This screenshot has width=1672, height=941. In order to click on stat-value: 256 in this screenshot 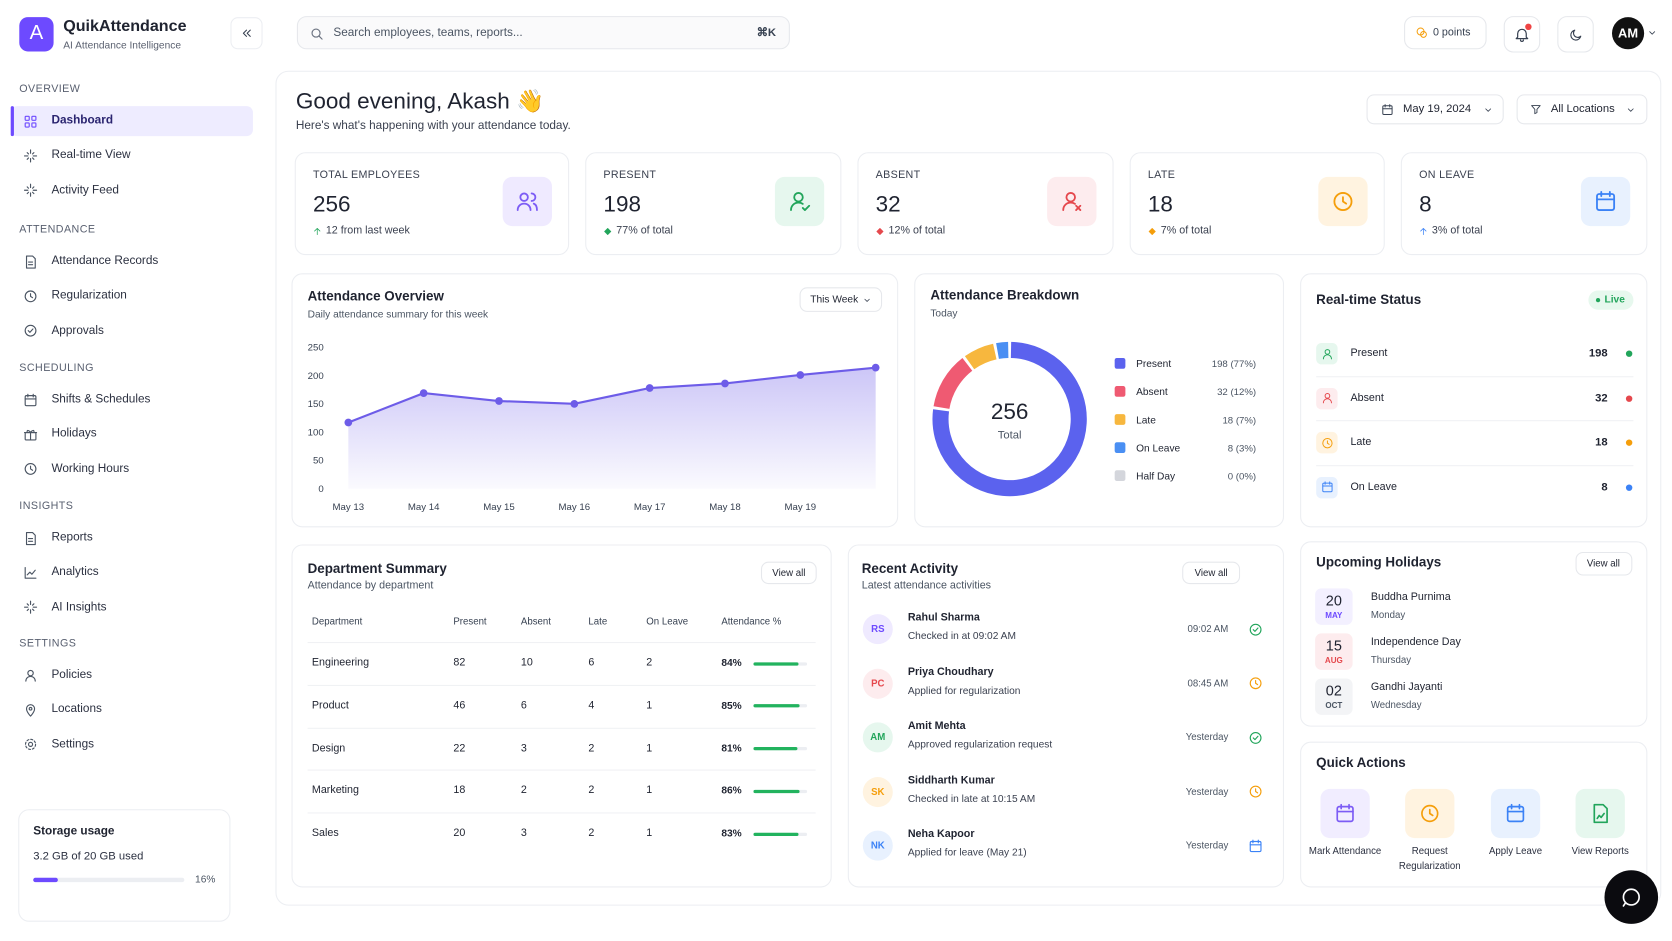, I will do `click(331, 204)`.